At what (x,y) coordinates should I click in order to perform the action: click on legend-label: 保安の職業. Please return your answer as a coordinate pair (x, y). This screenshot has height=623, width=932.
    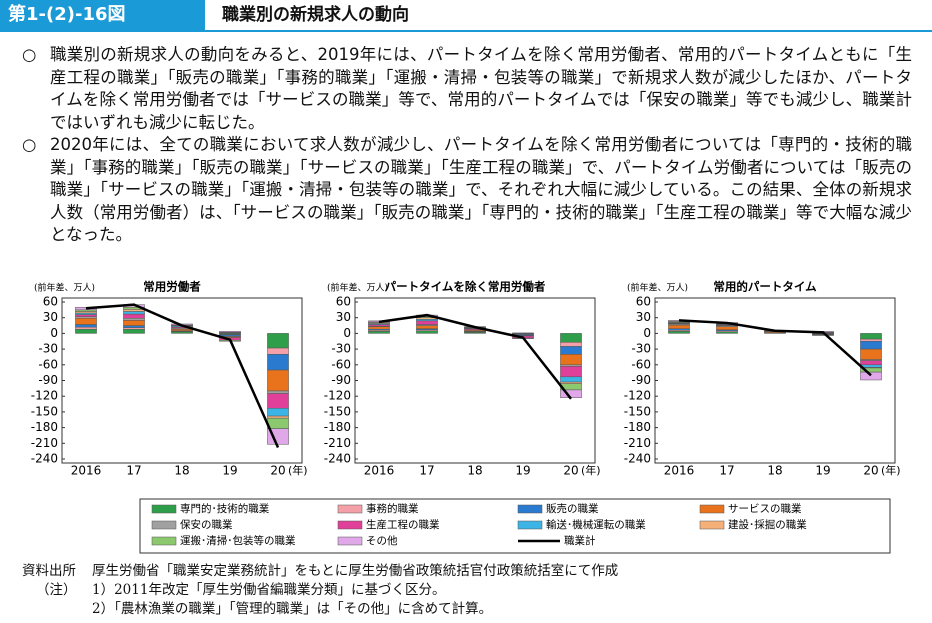
    Looking at the image, I should click on (206, 524).